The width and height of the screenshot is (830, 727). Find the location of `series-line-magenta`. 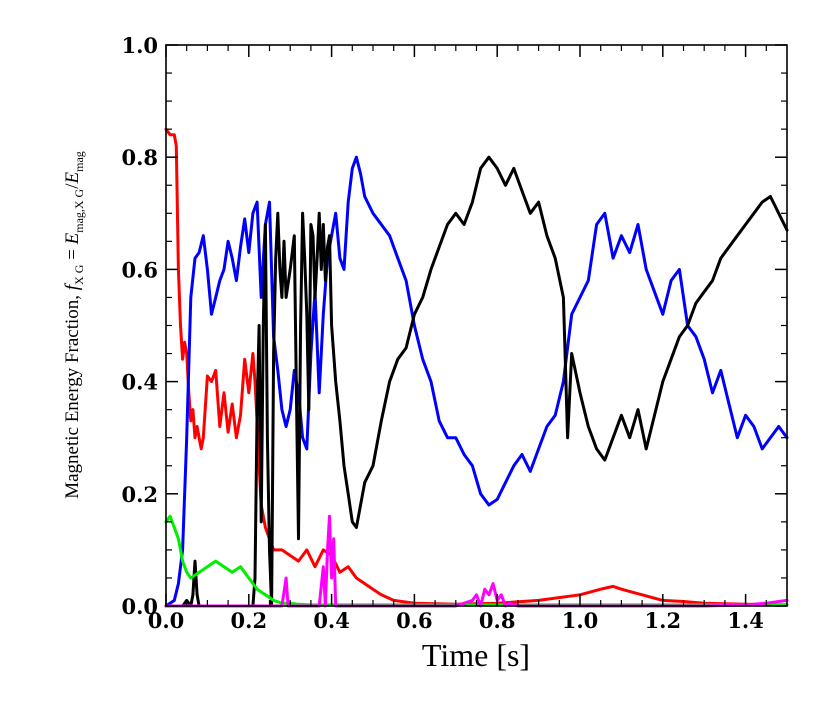

series-line-magenta is located at coordinates (476, 561).